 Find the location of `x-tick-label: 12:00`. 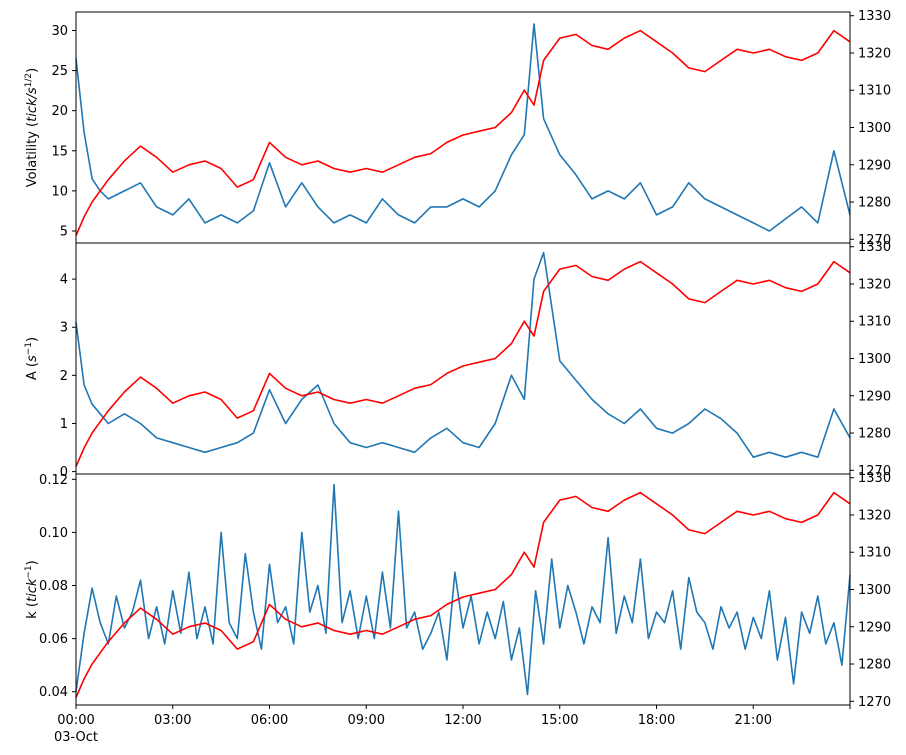

x-tick-label: 12:00 is located at coordinates (462, 720).